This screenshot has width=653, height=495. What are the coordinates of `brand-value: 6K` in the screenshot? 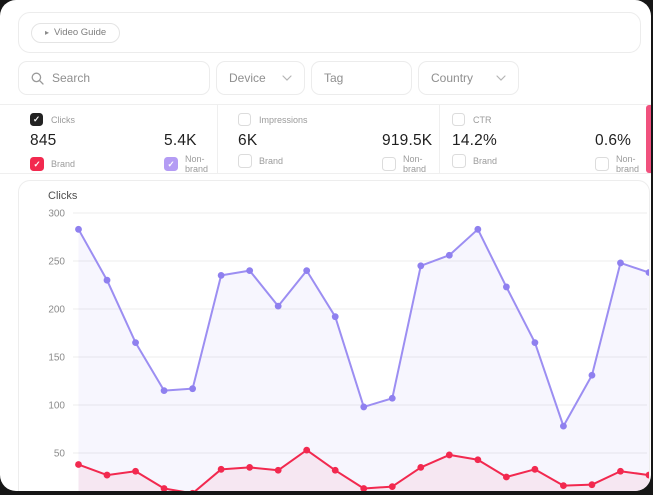 It's located at (248, 140).